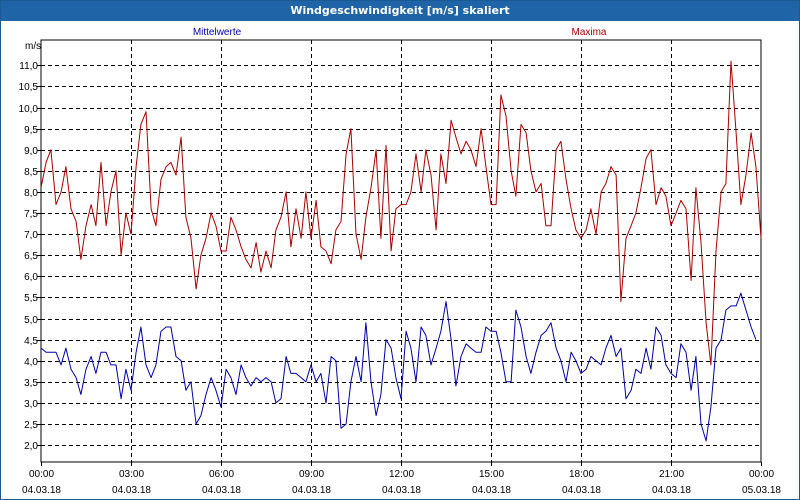  What do you see at coordinates (29, 87) in the screenshot?
I see `y-tick-label: 10,5` at bounding box center [29, 87].